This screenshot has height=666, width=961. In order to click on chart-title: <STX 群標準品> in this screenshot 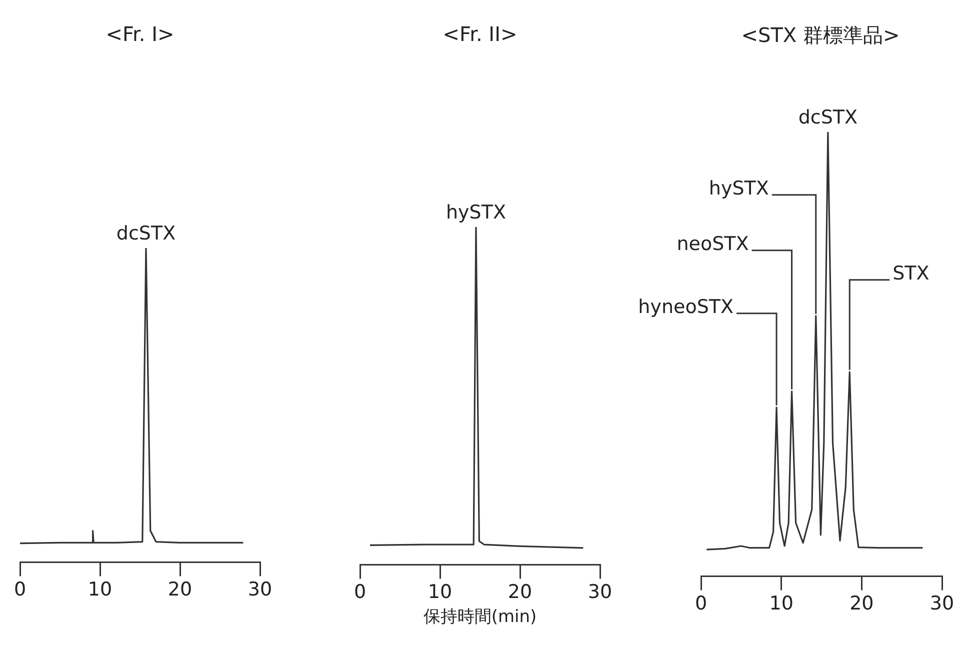, I will do `click(820, 35)`.